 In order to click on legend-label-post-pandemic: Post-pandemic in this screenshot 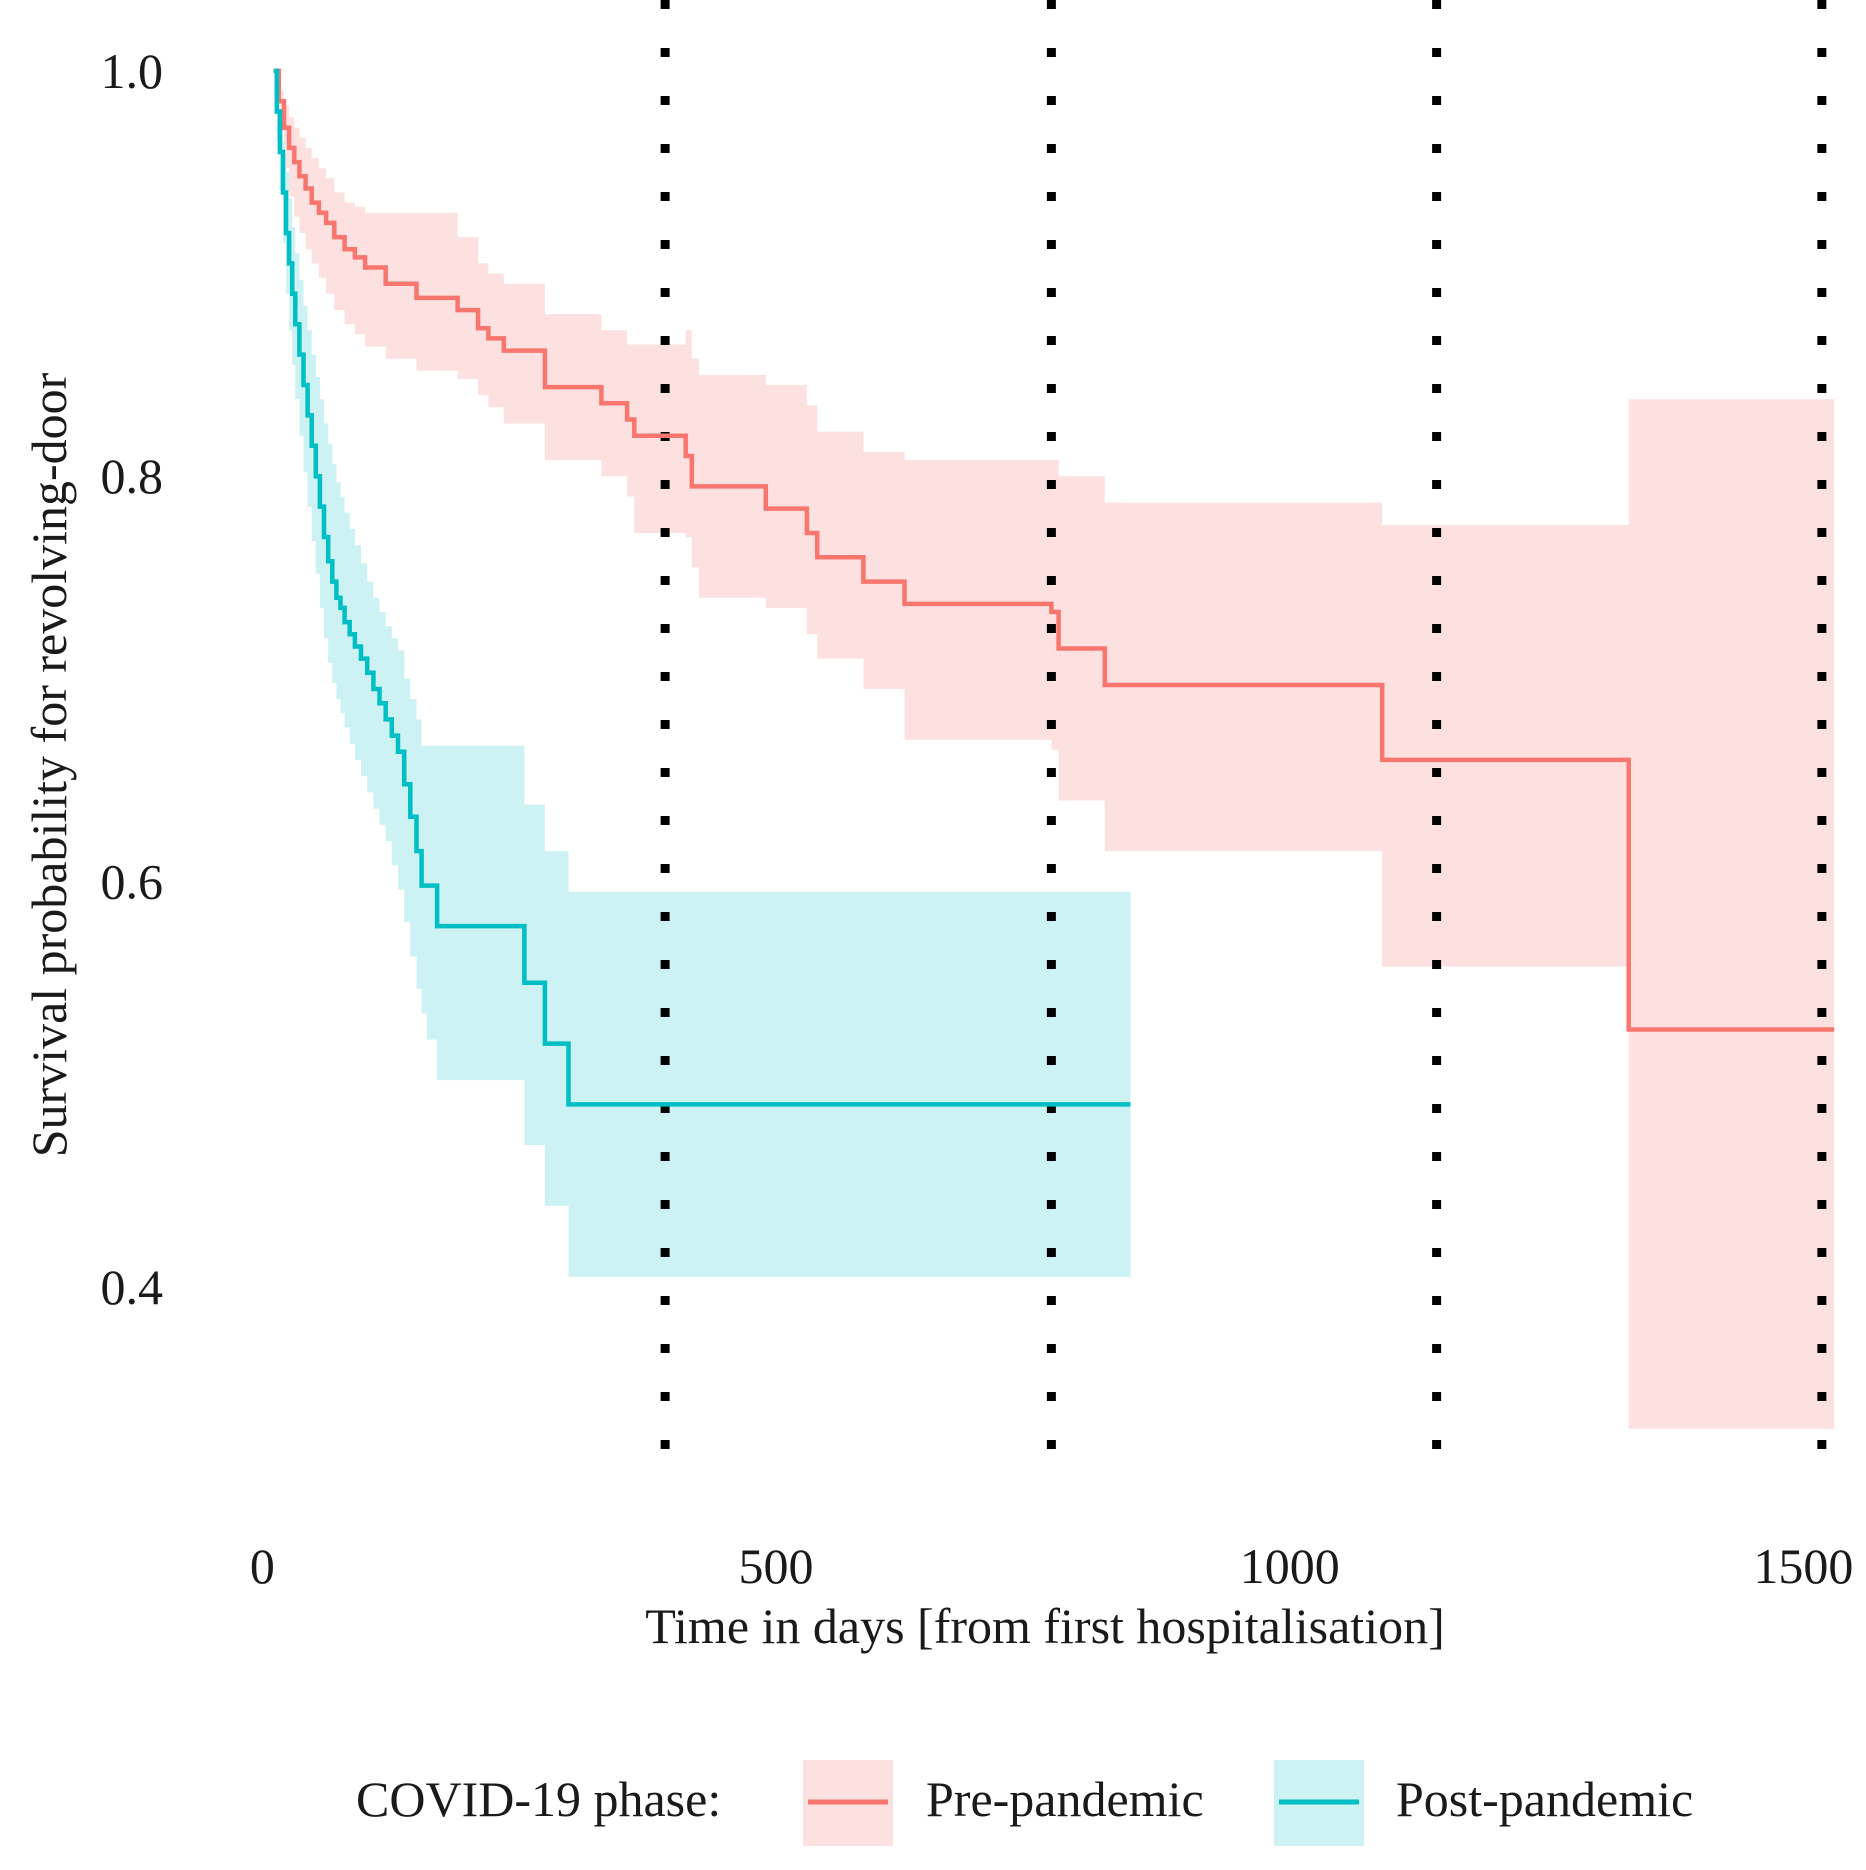, I will do `click(1544, 1799)`.